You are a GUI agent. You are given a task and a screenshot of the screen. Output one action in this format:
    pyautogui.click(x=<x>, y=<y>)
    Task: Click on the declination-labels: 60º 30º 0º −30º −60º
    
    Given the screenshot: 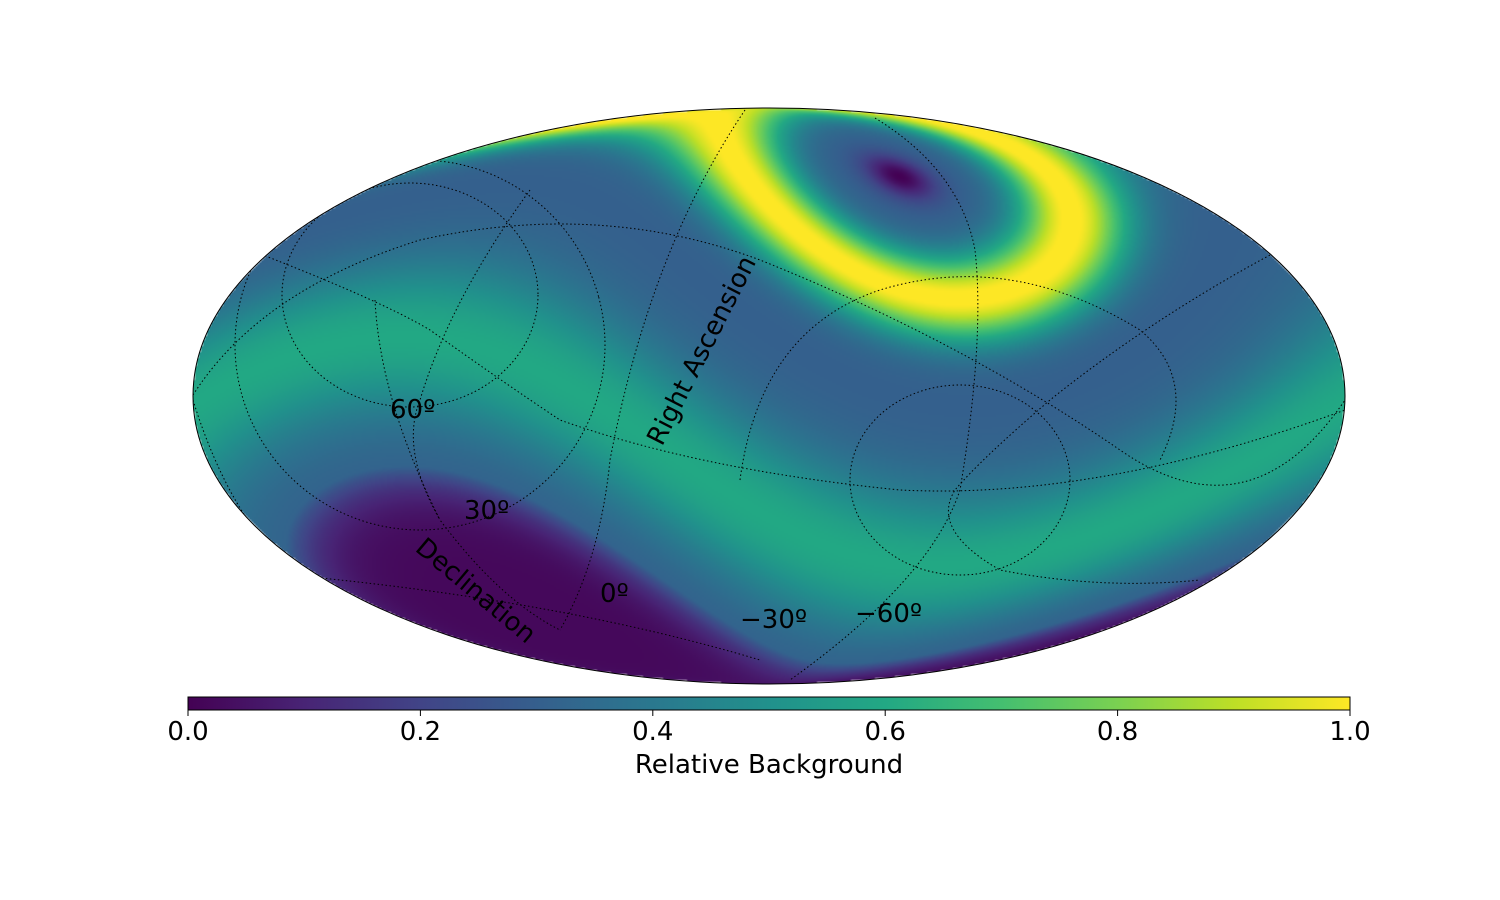 What is the action you would take?
    pyautogui.click(x=656, y=515)
    